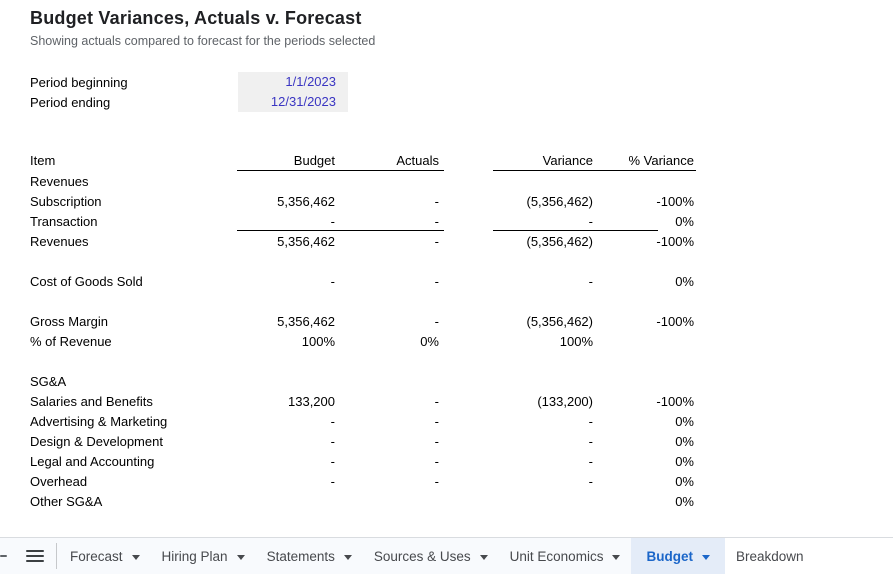  I want to click on column-header-item: Item, so click(43, 160).